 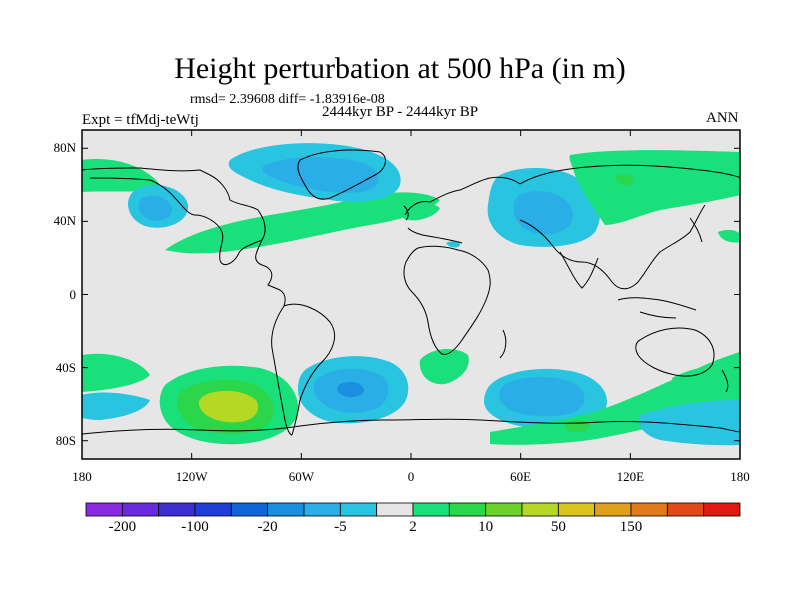 I want to click on y-tick-label: 0, so click(x=73, y=294).